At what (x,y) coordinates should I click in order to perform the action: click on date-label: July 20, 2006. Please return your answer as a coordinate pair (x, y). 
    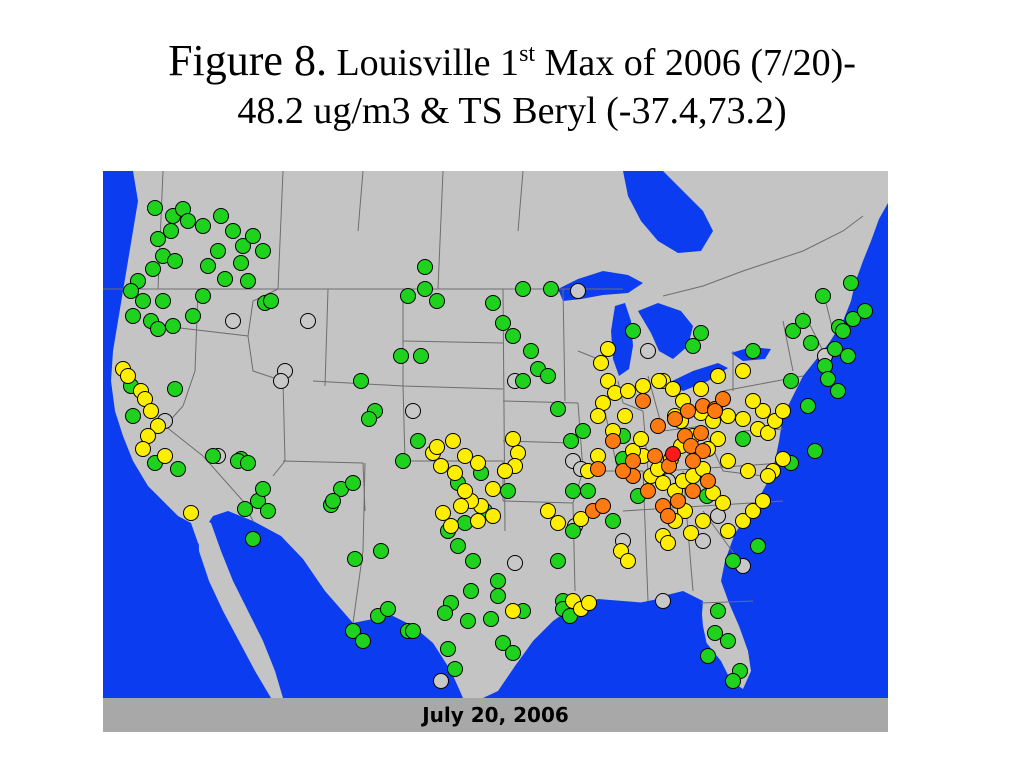
    Looking at the image, I should click on (495, 715).